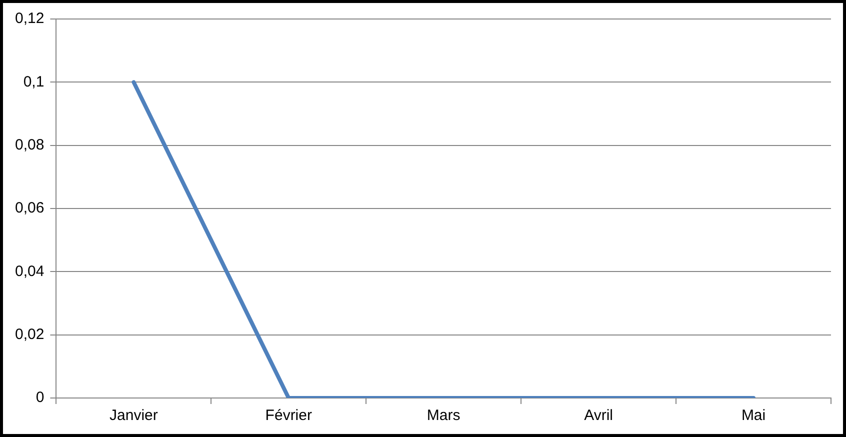 This screenshot has height=437, width=846. Describe the element at coordinates (29, 19) in the screenshot. I see `y-tick-label: 0,12` at that location.